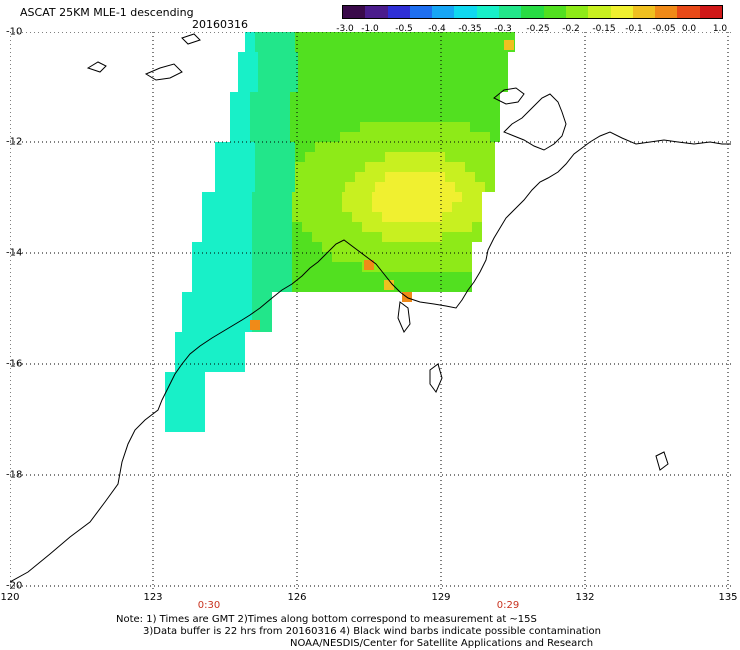 This screenshot has height=650, width=740. Describe the element at coordinates (604, 29) in the screenshot. I see `colorbar-tick-label: -0.15` at that location.